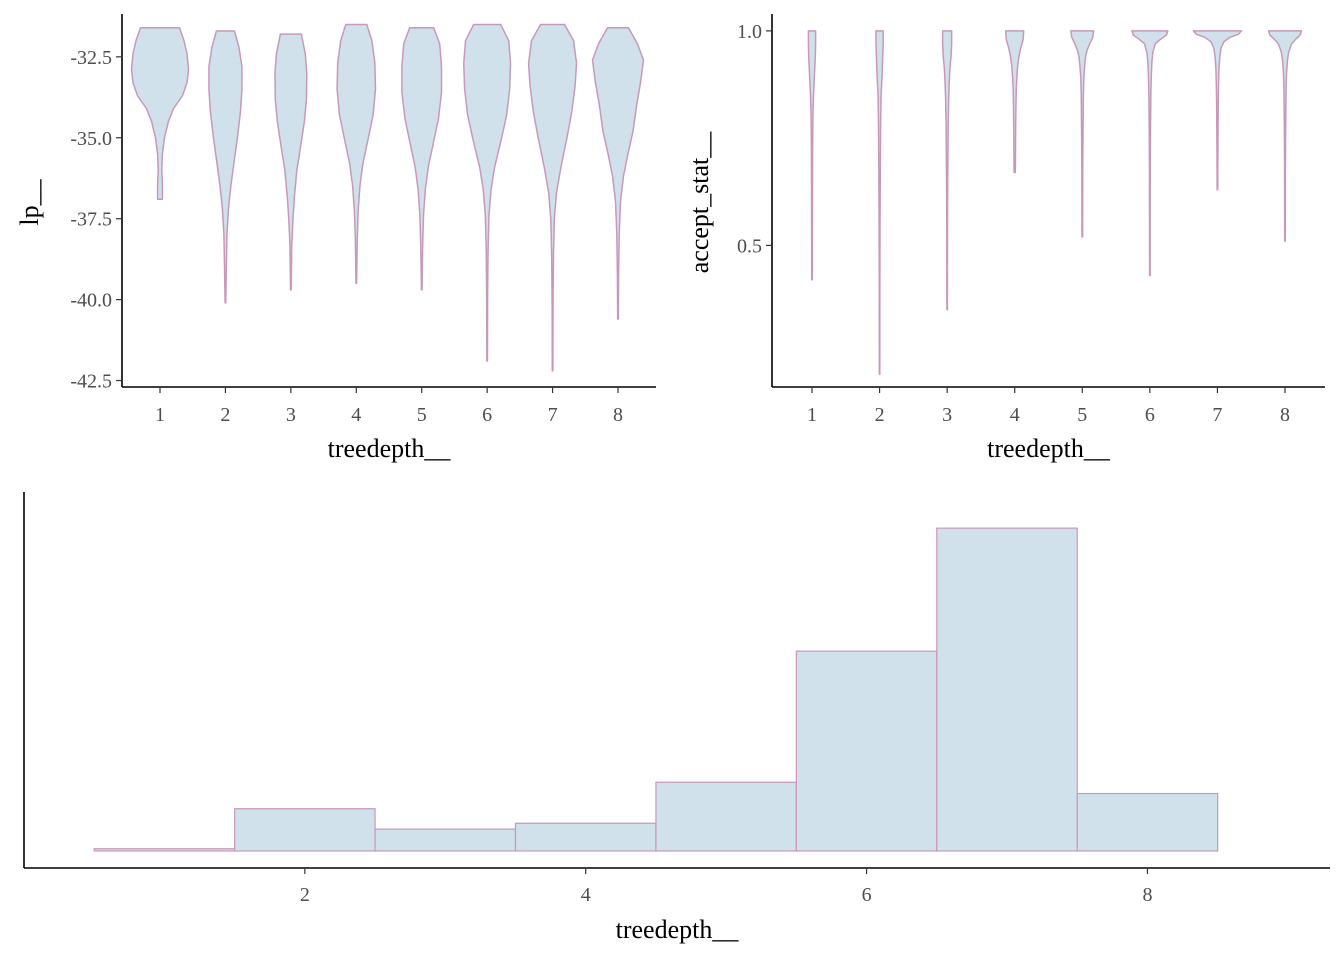 Image resolution: width=1344 pixels, height=960 pixels. I want to click on y-axis-title: accept_stat__, so click(699, 202).